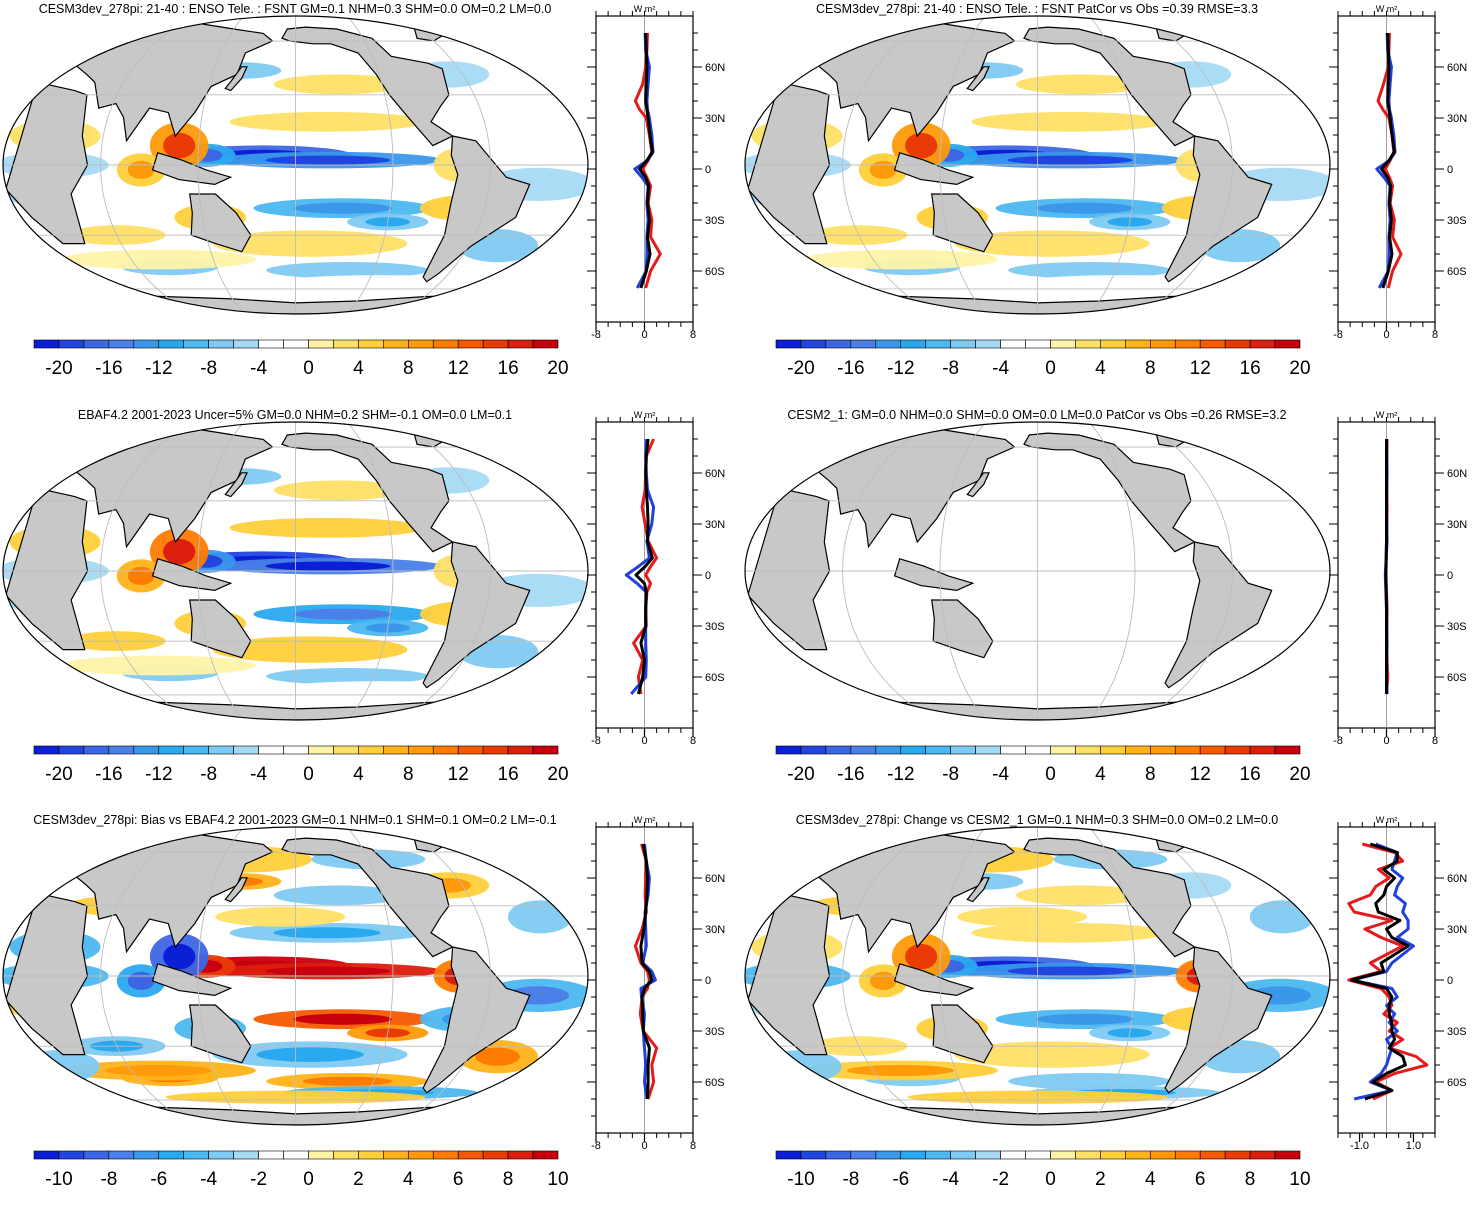 The width and height of the screenshot is (1483, 1207). I want to click on colorbar-label: 16, so click(1250, 774).